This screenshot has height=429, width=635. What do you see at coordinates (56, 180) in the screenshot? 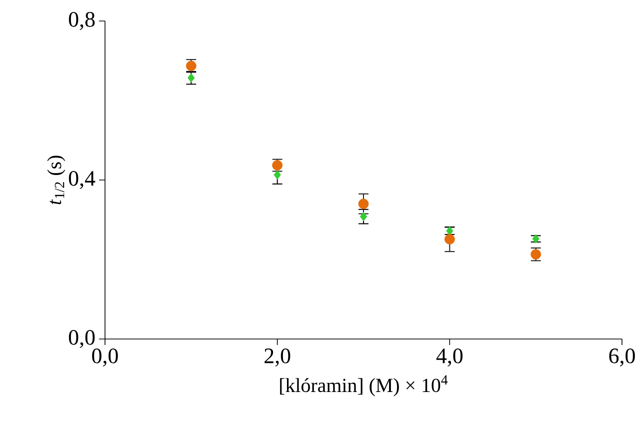
I see `y-axis-title: t$_{1/2}$ (s)` at bounding box center [56, 180].